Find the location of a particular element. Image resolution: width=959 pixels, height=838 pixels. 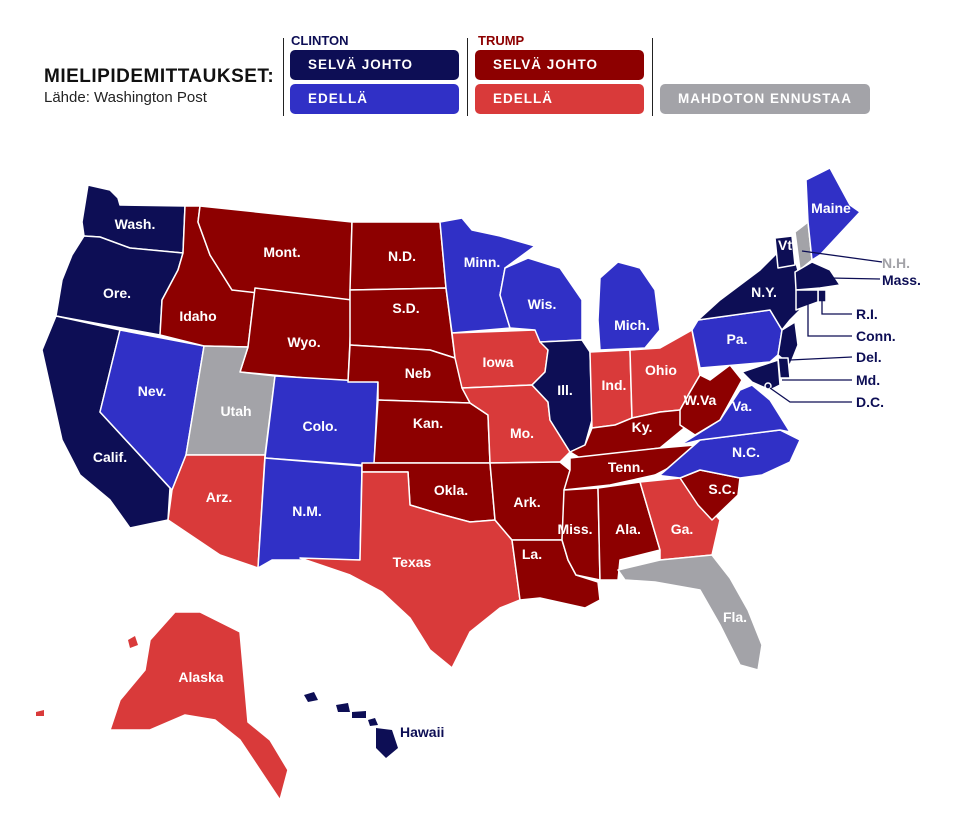

state-kansas is located at coordinates (432, 431).